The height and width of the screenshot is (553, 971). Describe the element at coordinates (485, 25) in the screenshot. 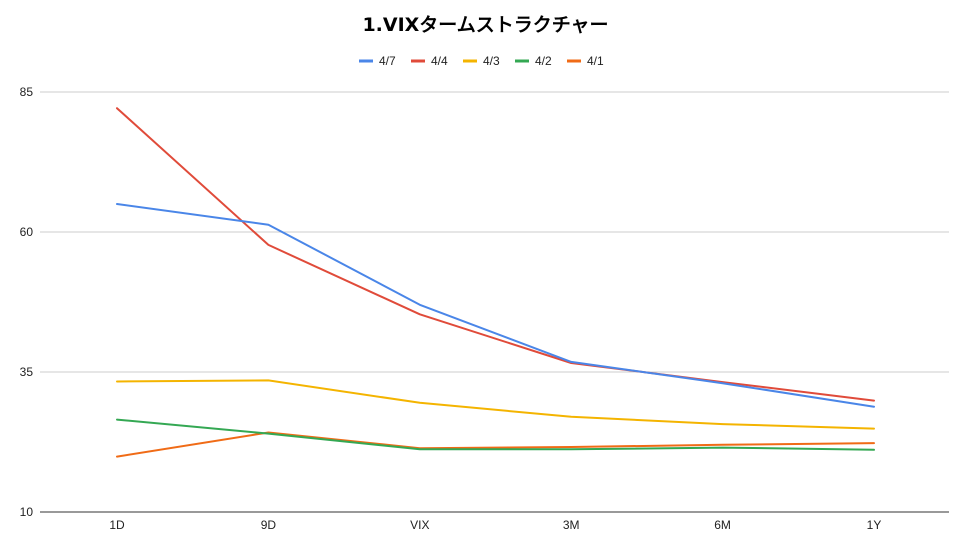

I see `chart-title: 1.VIXタームストラクチャー` at that location.